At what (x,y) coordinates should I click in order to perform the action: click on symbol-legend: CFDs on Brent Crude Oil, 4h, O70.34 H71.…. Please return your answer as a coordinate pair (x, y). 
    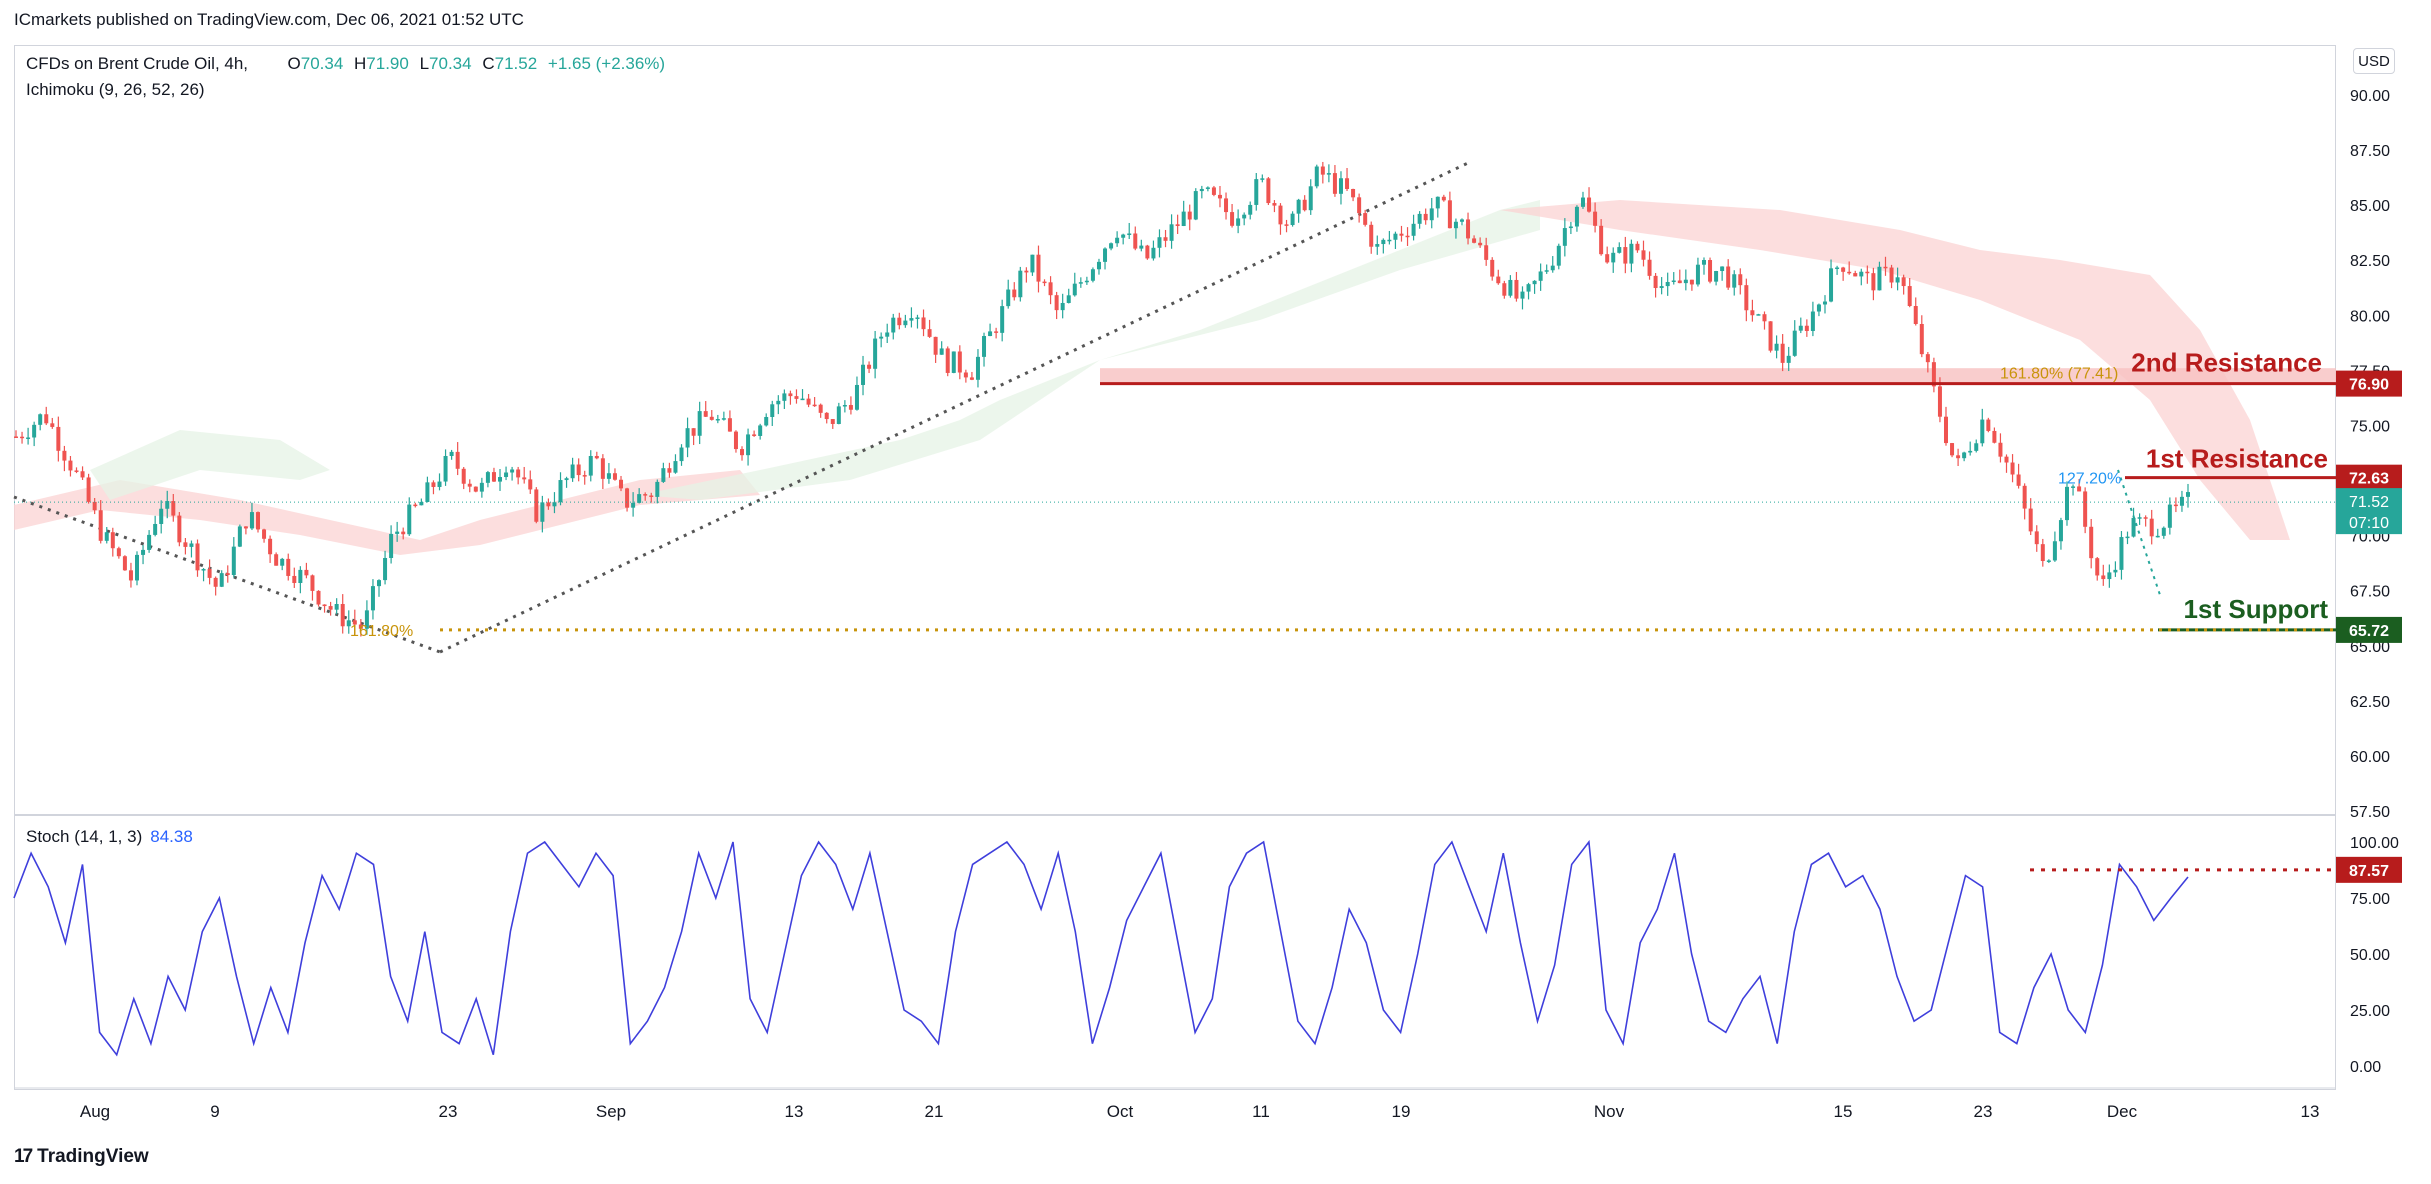
    Looking at the image, I should click on (345, 64).